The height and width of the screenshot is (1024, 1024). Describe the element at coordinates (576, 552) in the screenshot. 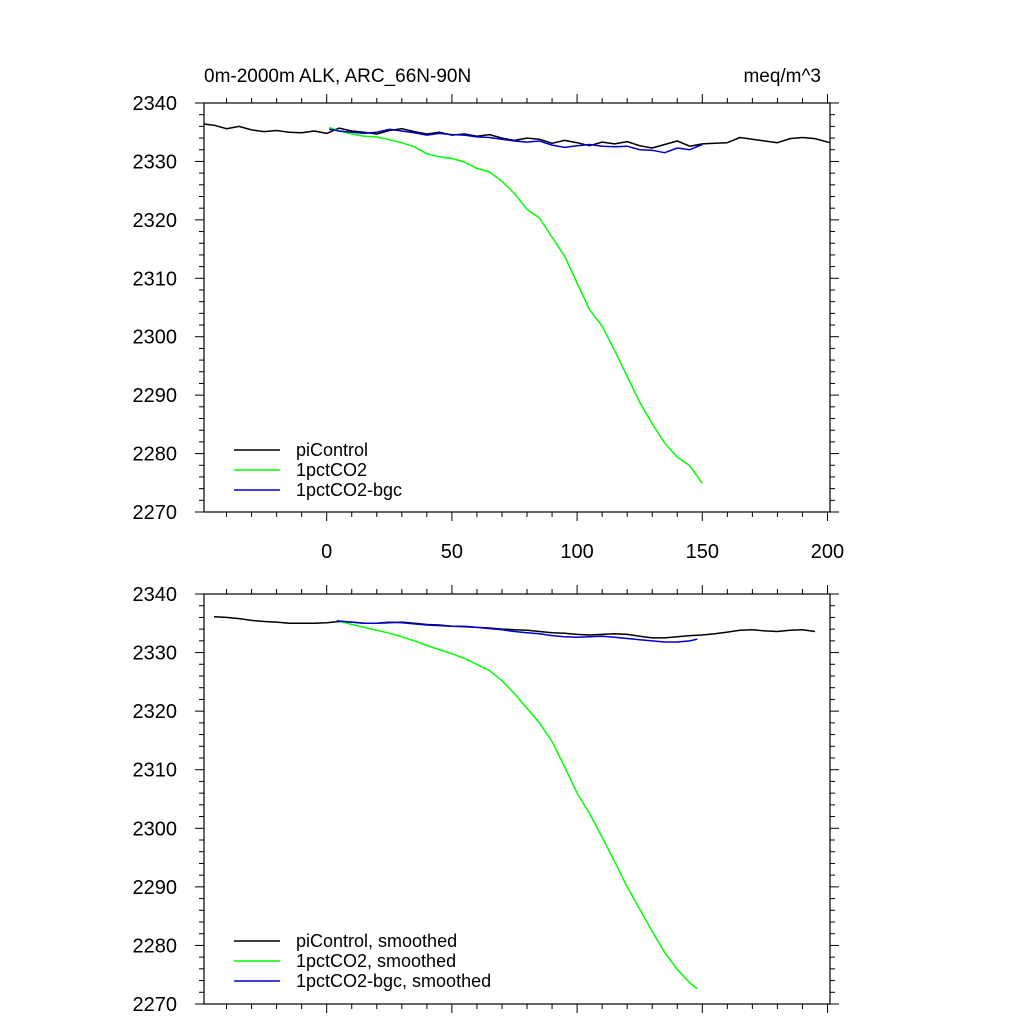

I see `x-tick-label: 100` at that location.